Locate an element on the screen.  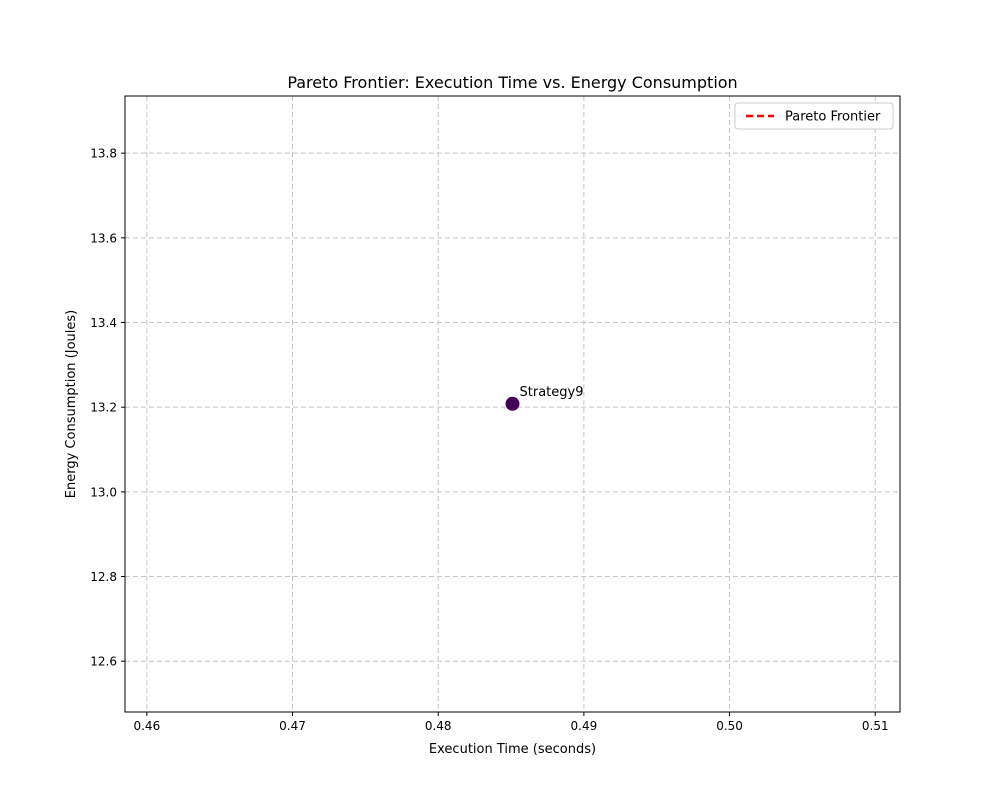
points-layer: Strategy9 is located at coordinates (544, 398).